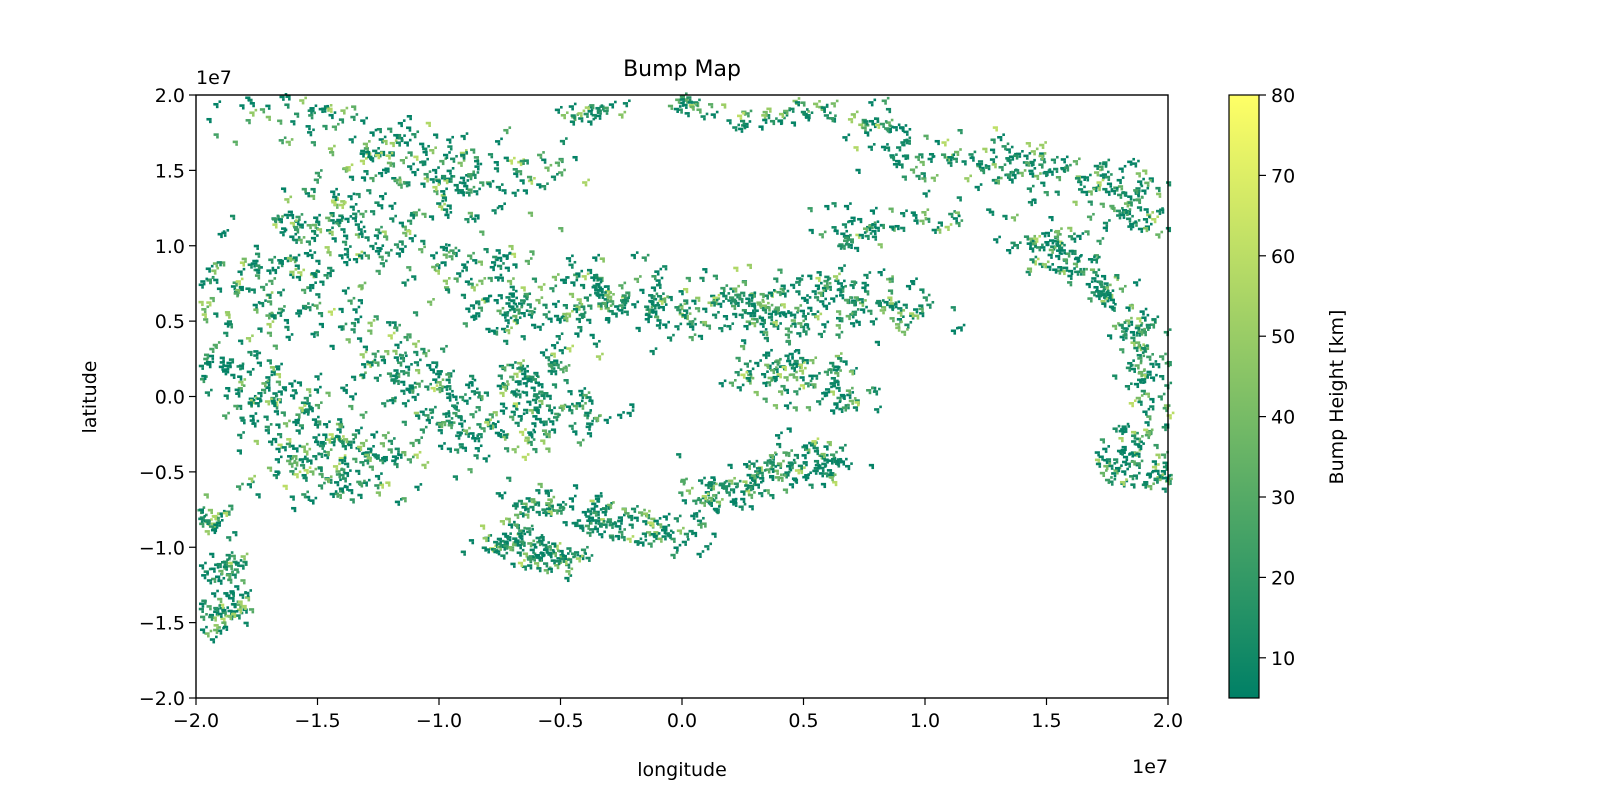 The width and height of the screenshot is (1600, 800). I want to click on y-tick-label: 1.0, so click(170, 247).